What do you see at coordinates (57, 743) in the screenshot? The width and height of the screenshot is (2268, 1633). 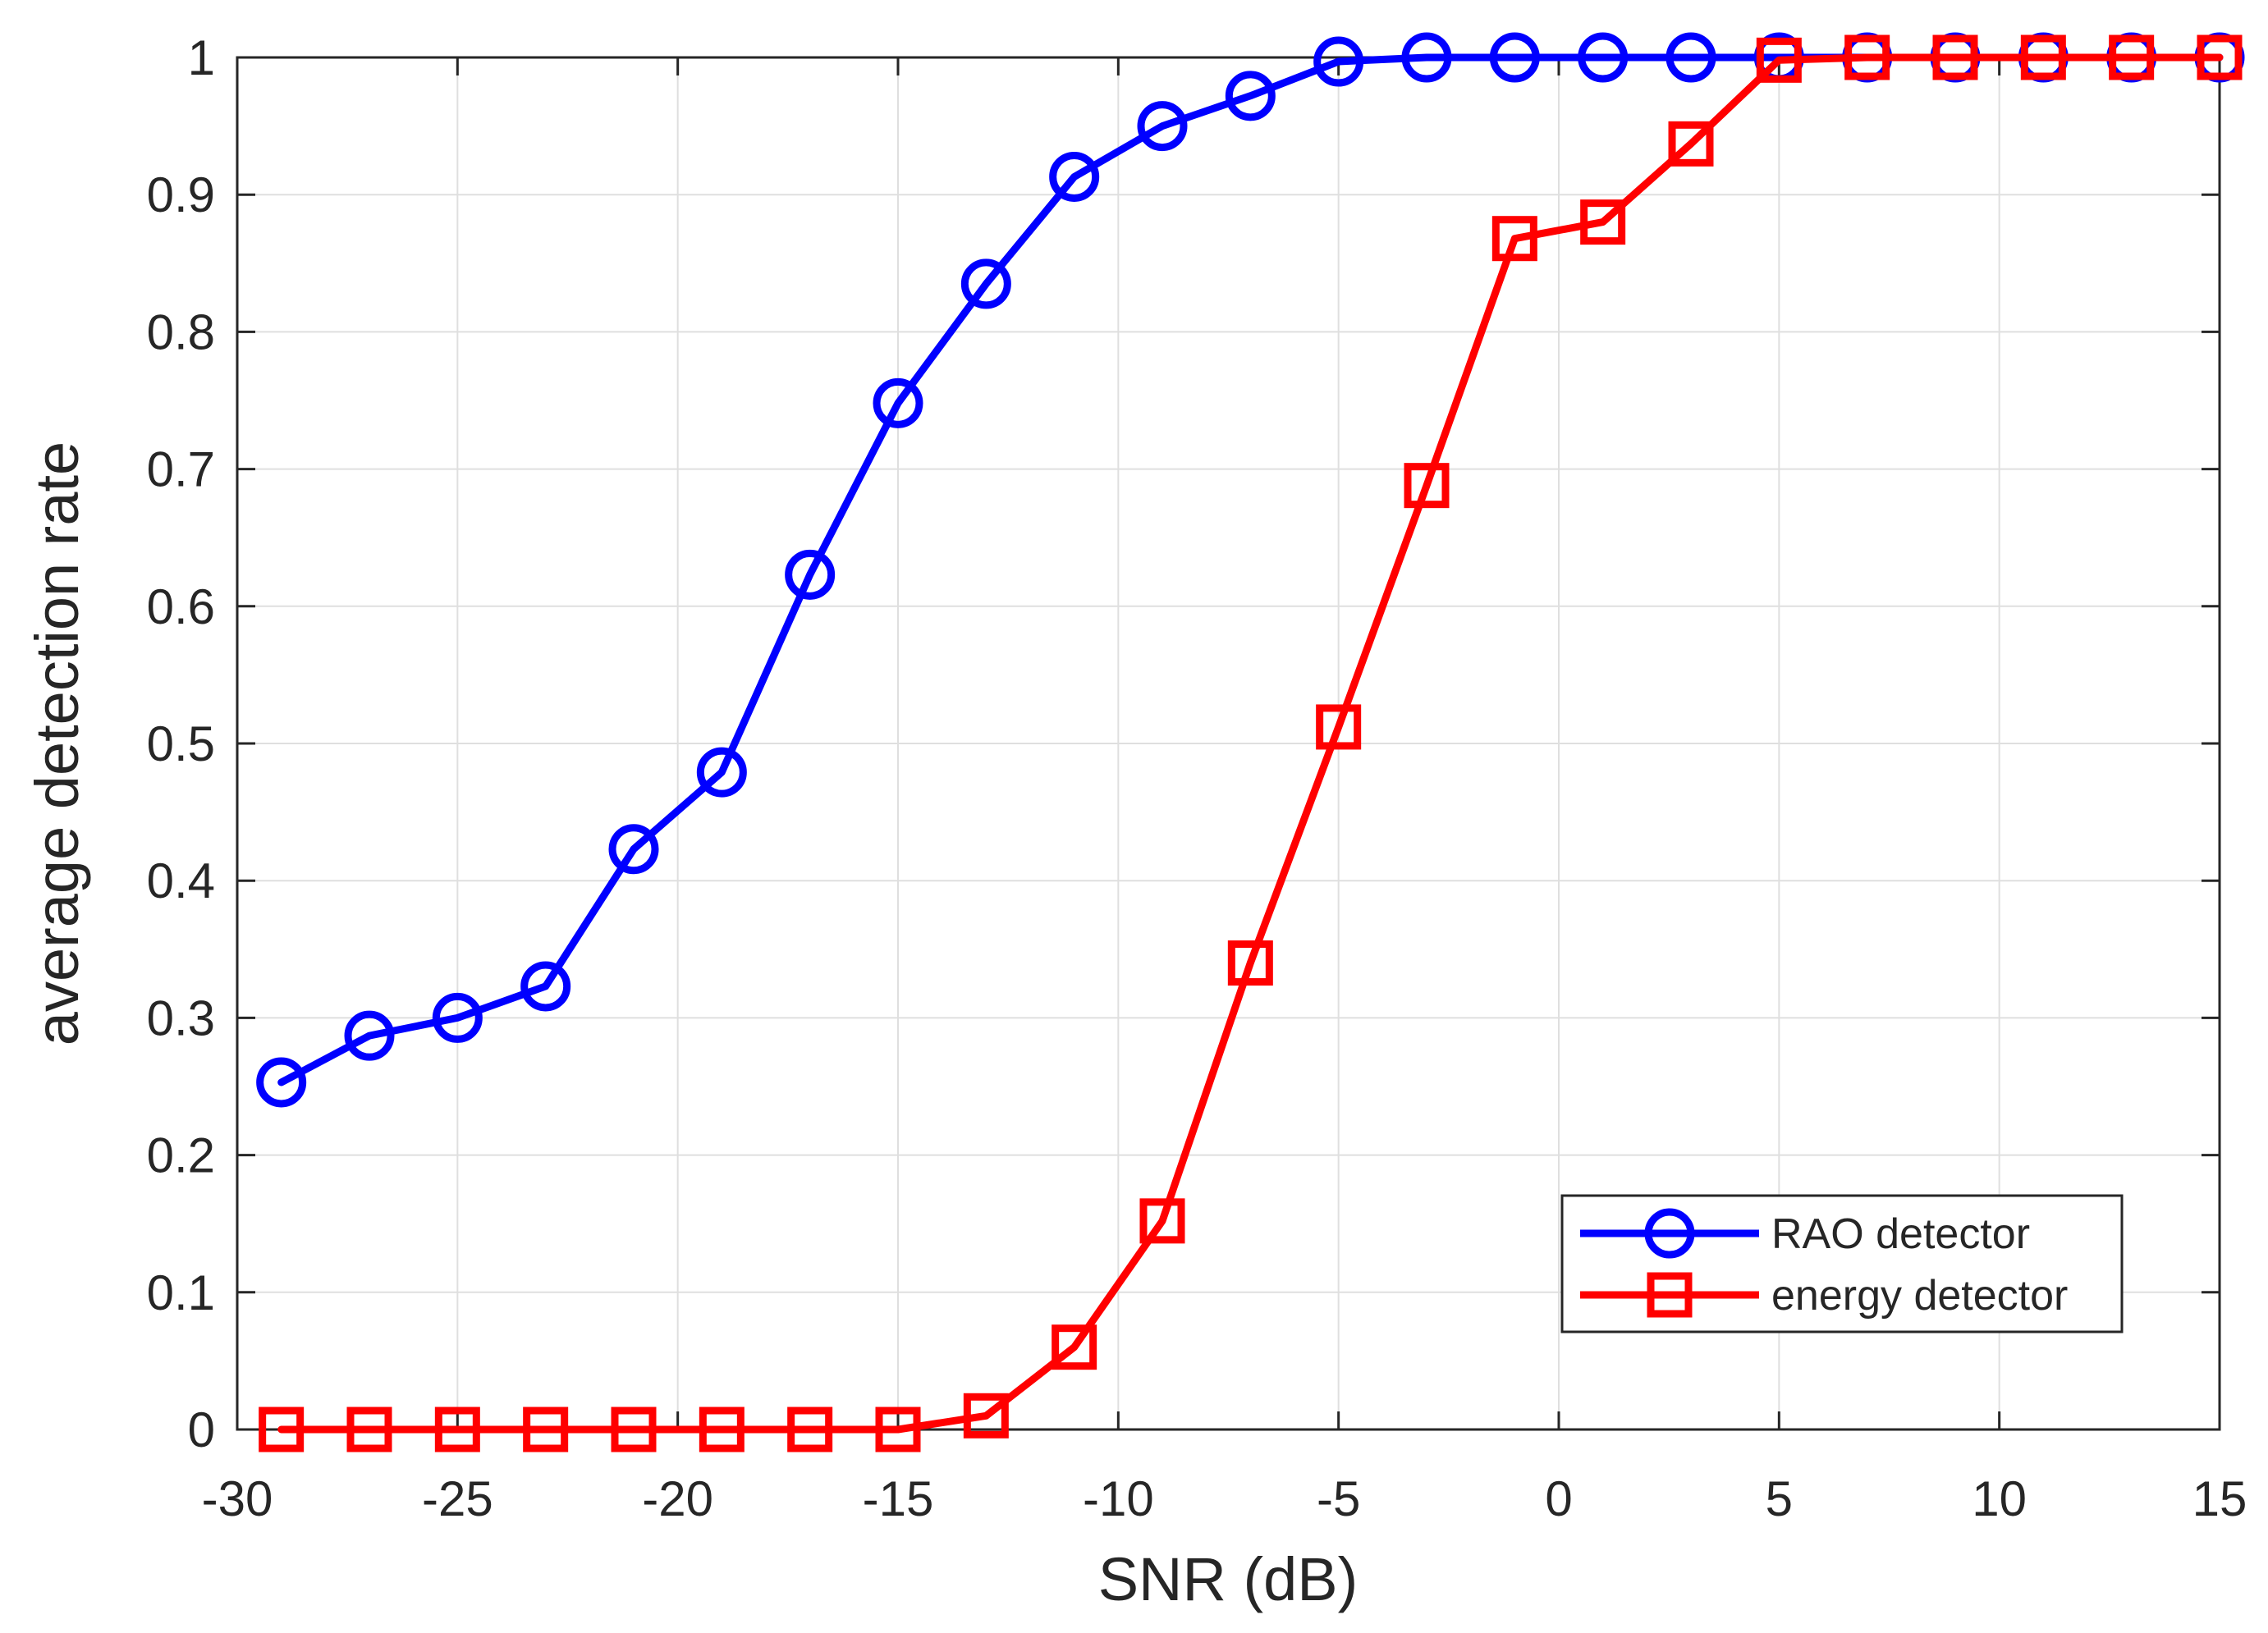 I see `y-axis-label: average detection rate` at bounding box center [57, 743].